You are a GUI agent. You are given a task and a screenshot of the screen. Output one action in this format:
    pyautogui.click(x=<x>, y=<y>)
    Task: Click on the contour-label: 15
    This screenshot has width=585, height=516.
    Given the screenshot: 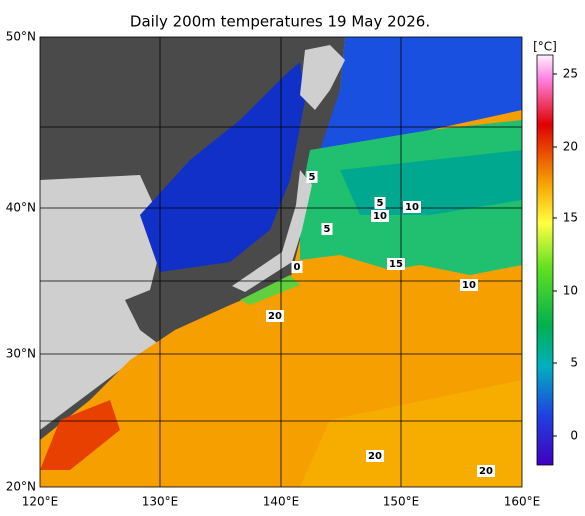 What is the action you would take?
    pyautogui.click(x=396, y=264)
    